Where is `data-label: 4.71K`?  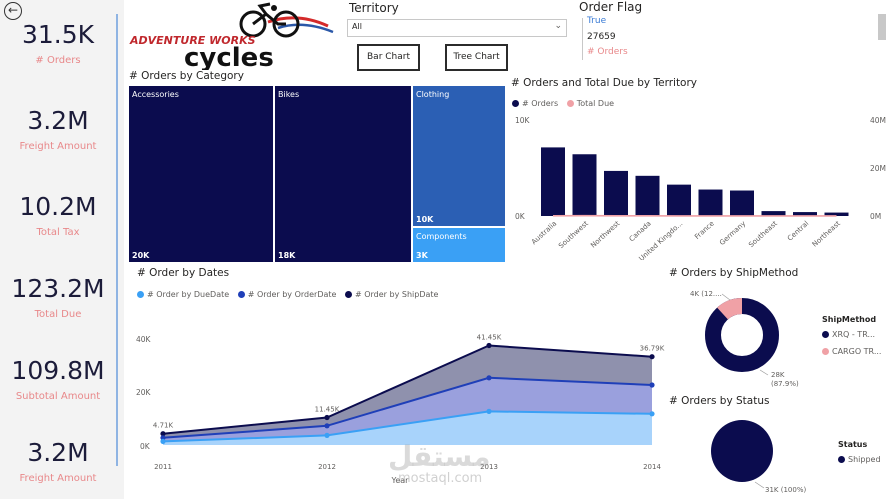 data-label: 4.71K is located at coordinates (163, 426).